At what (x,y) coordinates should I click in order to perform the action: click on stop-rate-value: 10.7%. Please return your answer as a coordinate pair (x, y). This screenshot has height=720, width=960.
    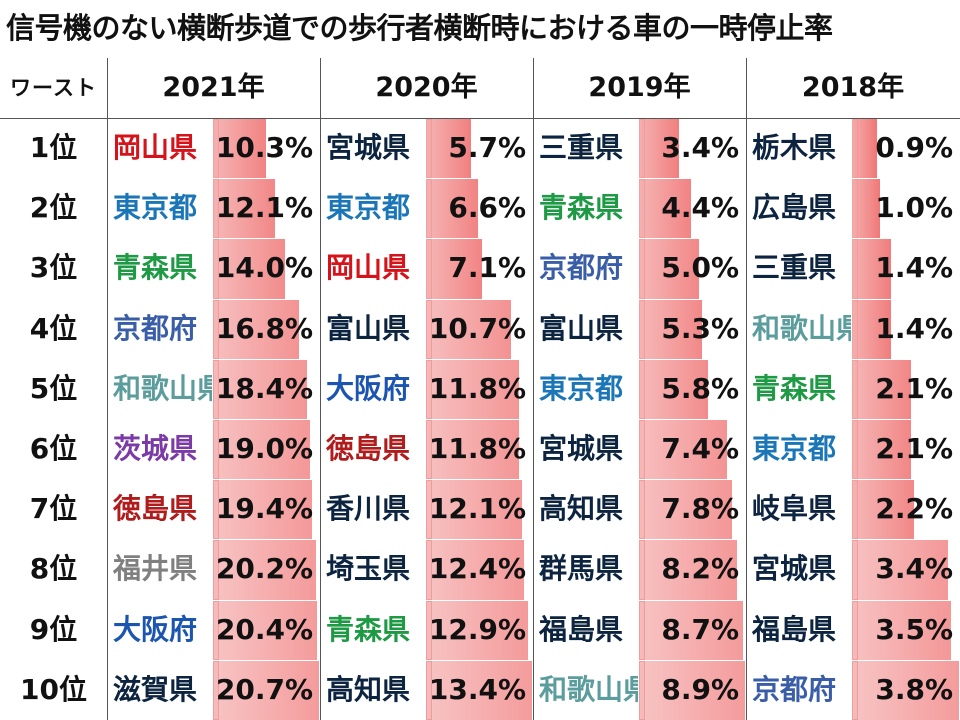
    Looking at the image, I should click on (477, 328).